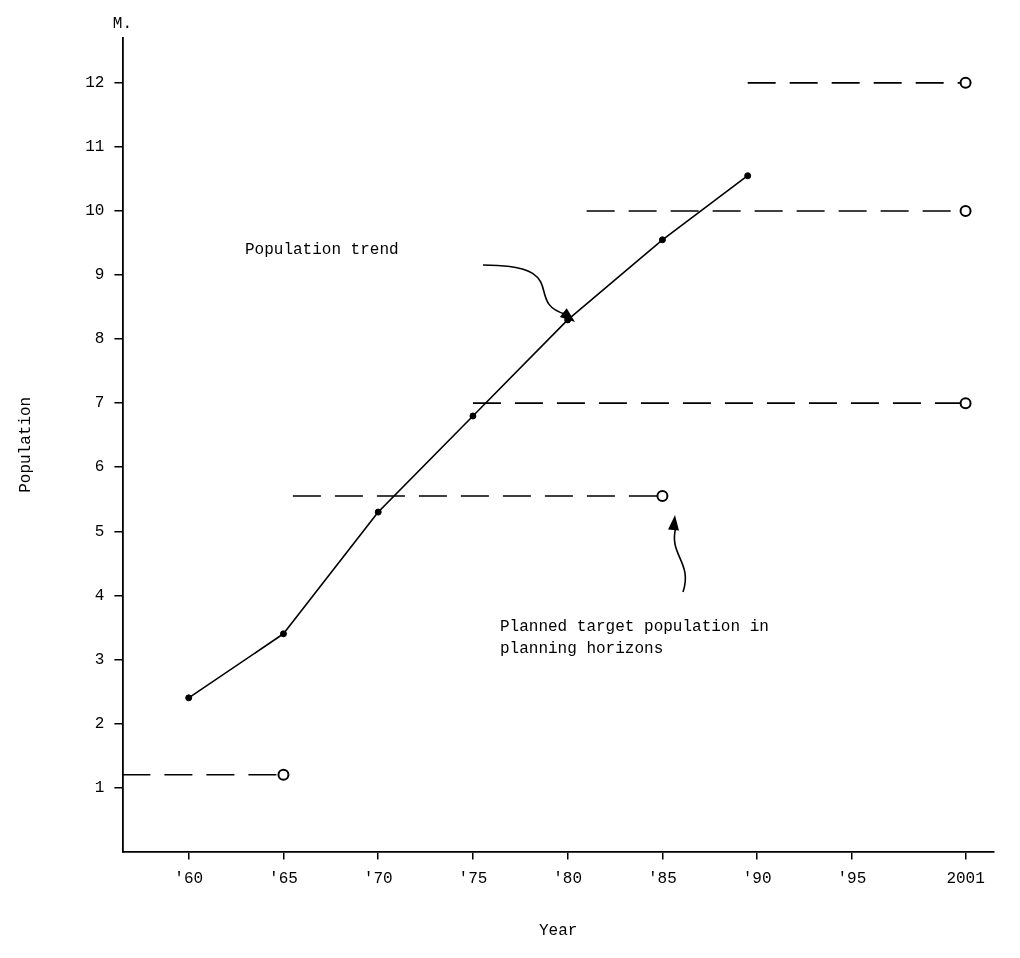 The height and width of the screenshot is (958, 1020). I want to click on y-tick-label: 9, so click(99, 275).